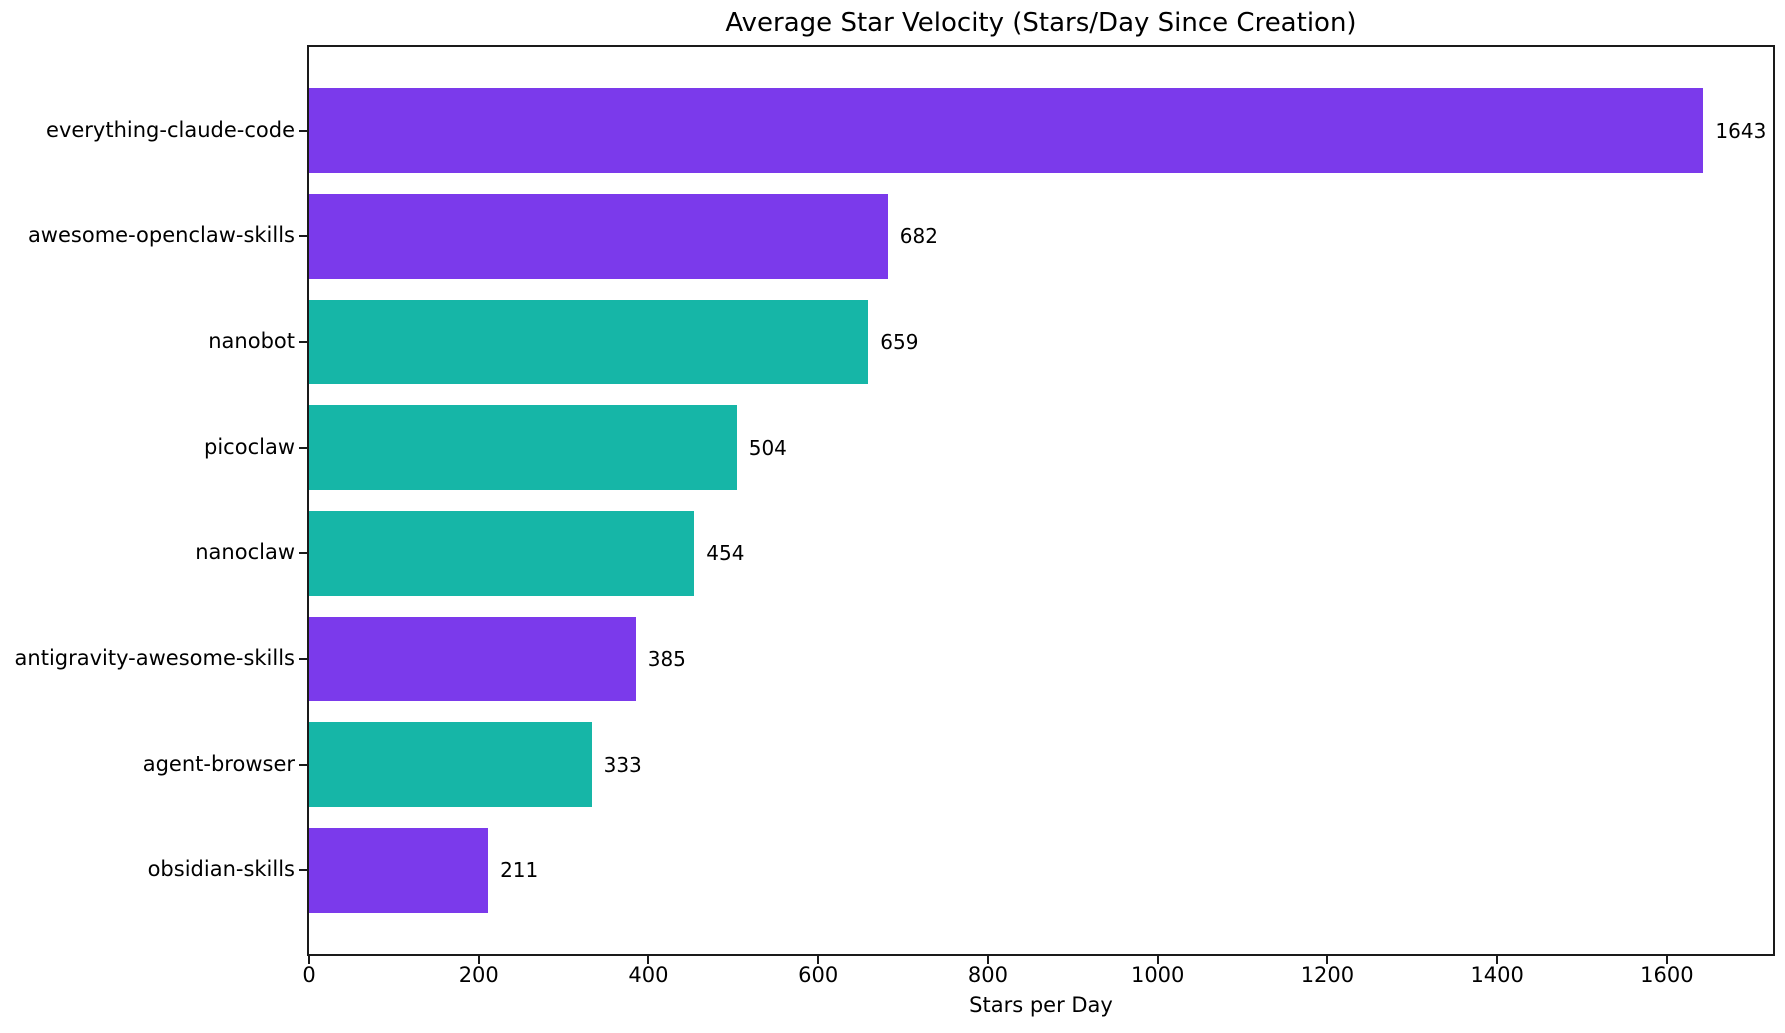  Describe the element at coordinates (478, 975) in the screenshot. I see `xtick-label: 200` at that location.